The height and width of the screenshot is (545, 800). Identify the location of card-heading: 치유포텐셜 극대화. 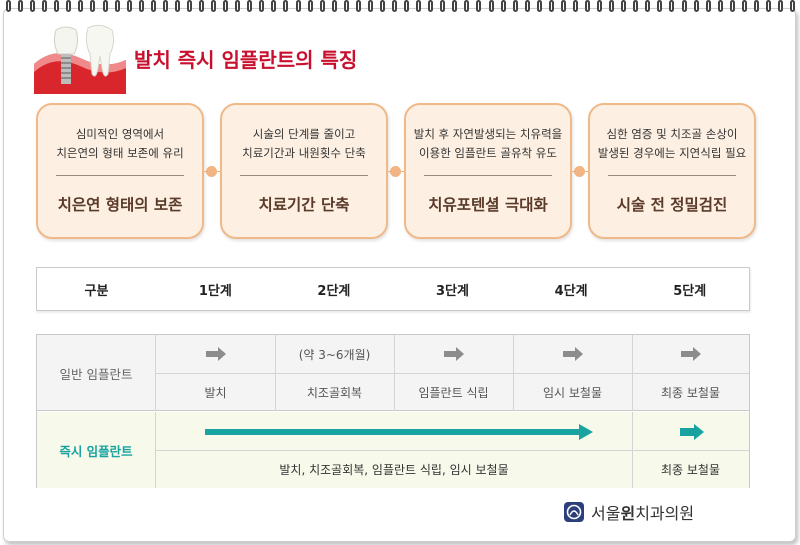
(488, 205).